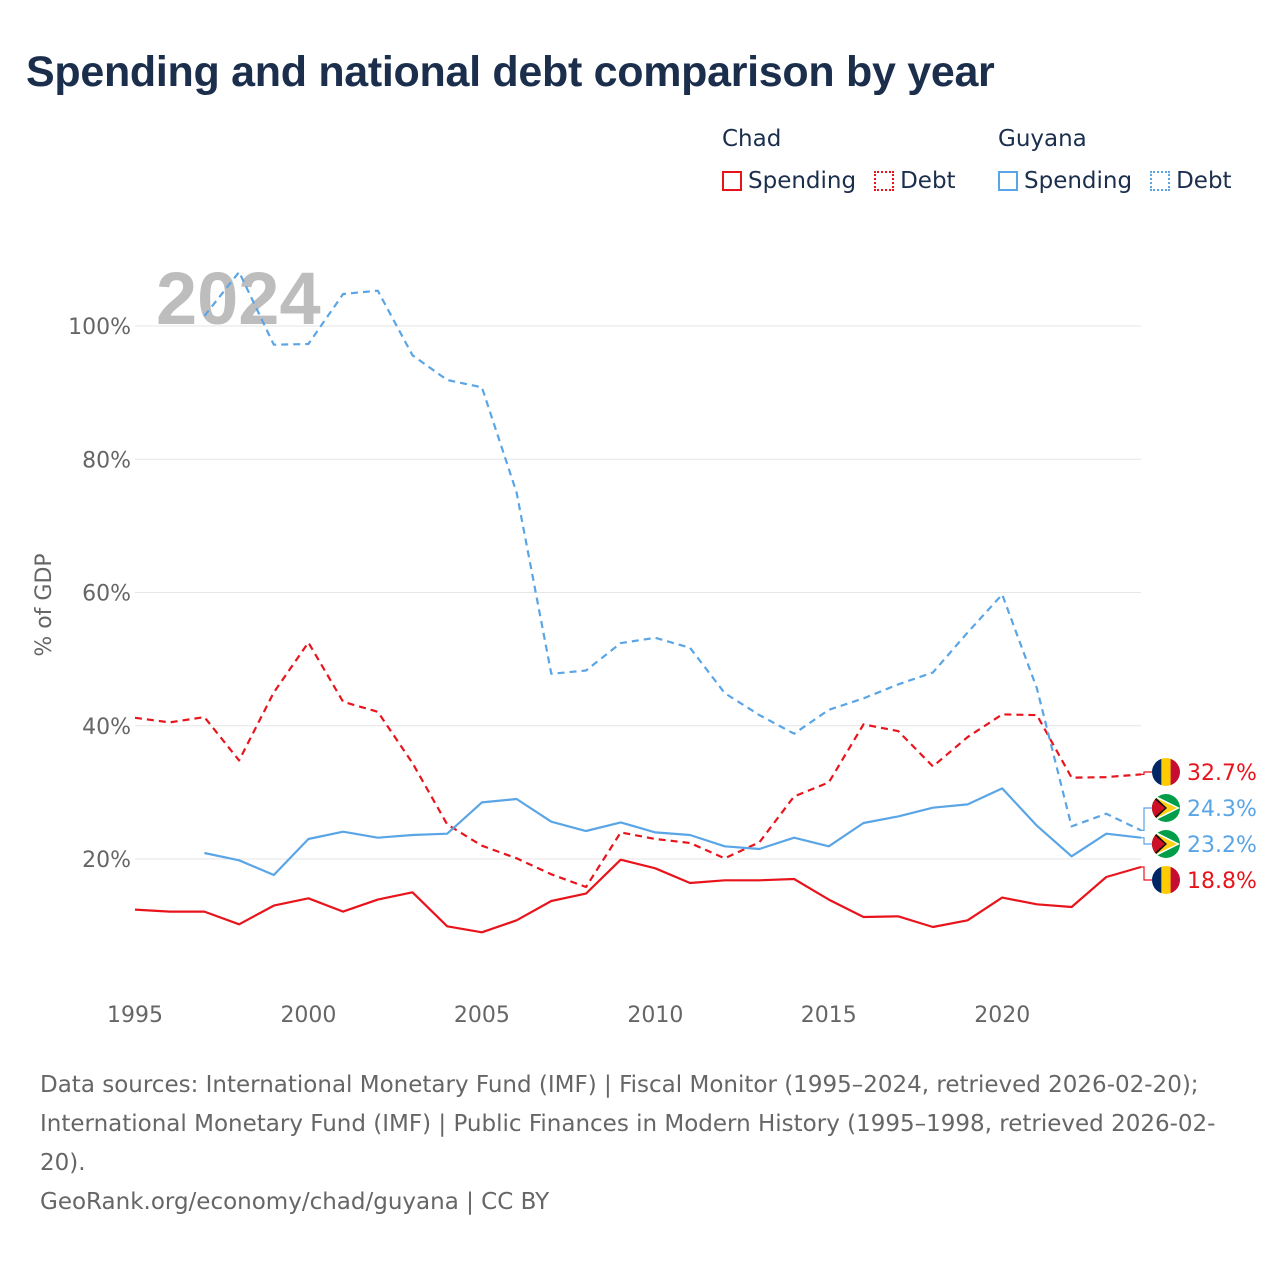 This screenshot has width=1280, height=1280. Describe the element at coordinates (1042, 139) in the screenshot. I see `legend-guyana-label: Guyana` at that location.